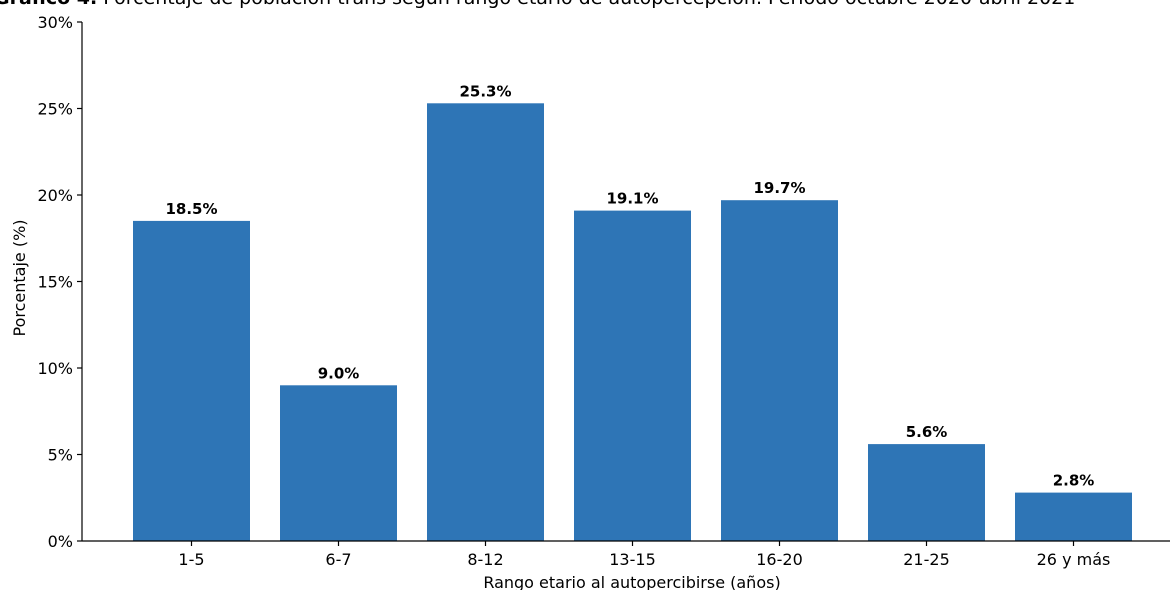  Describe the element at coordinates (191, 209) in the screenshot. I see `data-label: 18.5%` at that location.